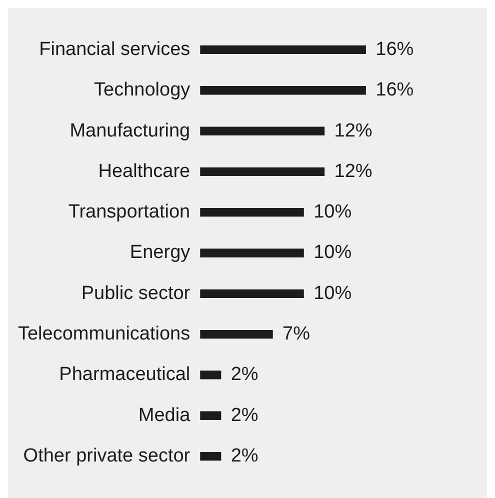  What do you see at coordinates (130, 131) in the screenshot?
I see `y-tick-label: Manufacturing` at bounding box center [130, 131].